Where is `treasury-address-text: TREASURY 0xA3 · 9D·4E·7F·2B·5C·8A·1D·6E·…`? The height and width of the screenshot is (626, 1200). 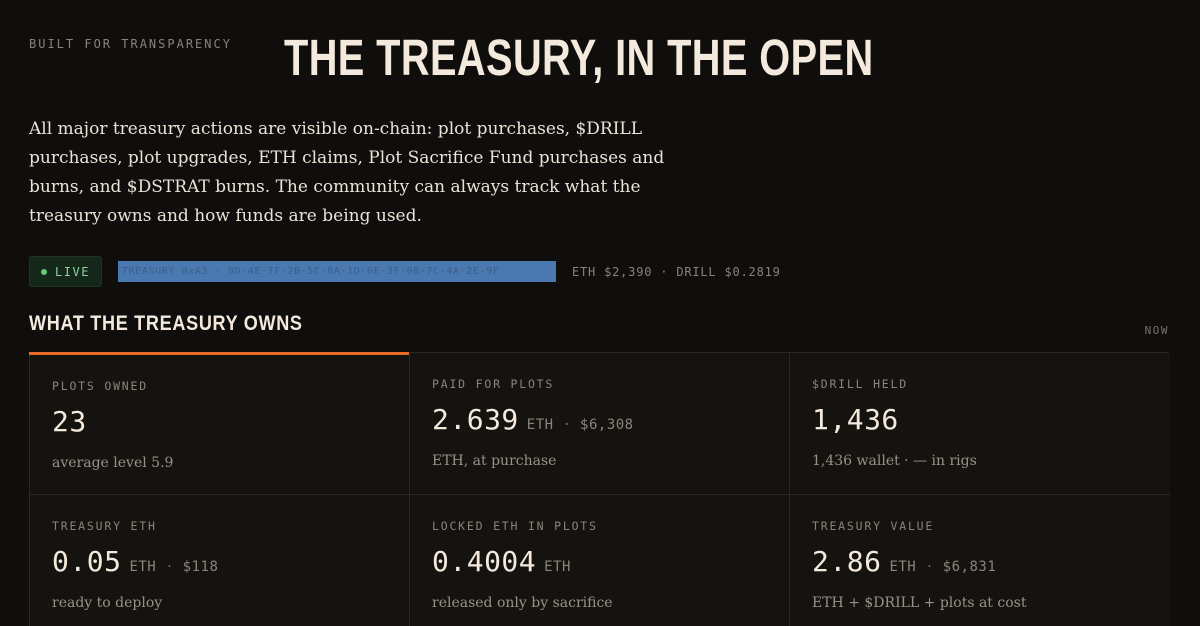
treasury-address-text: TREASURY 0xA3 · 9D·4E·7F·2B·5C·8A·1D·6E·… is located at coordinates (311, 271).